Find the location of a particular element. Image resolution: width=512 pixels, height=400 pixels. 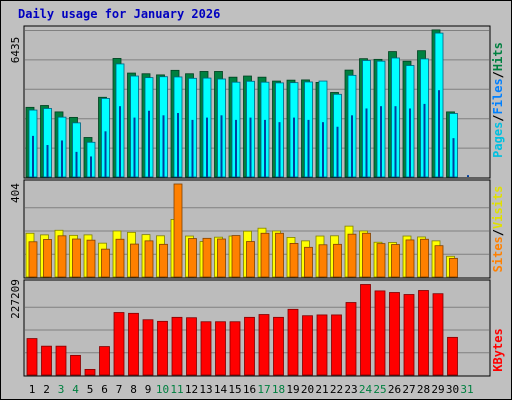

legend-sep-3: / is located at coordinates (498, 232).